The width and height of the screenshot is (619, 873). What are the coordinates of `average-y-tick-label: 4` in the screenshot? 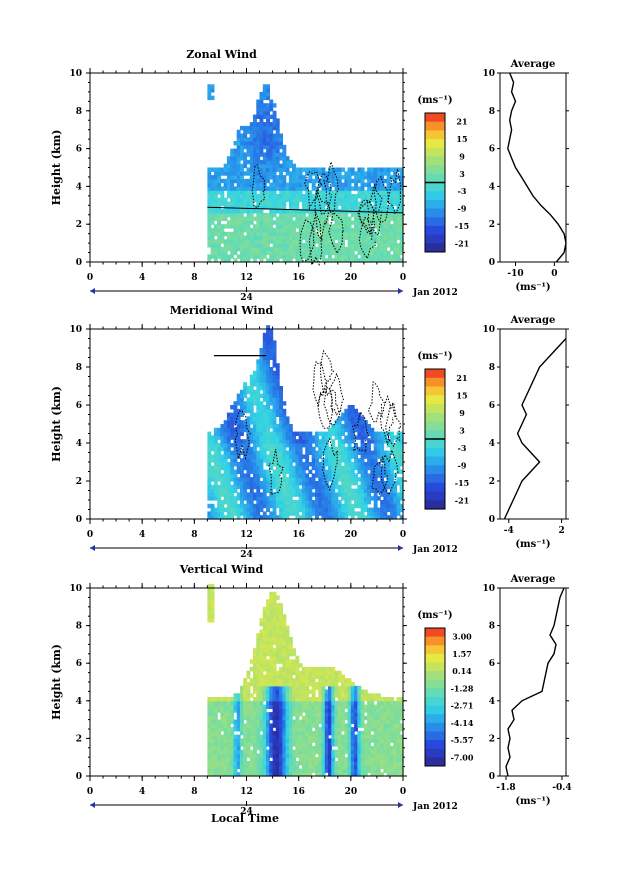 It's located at (492, 444).